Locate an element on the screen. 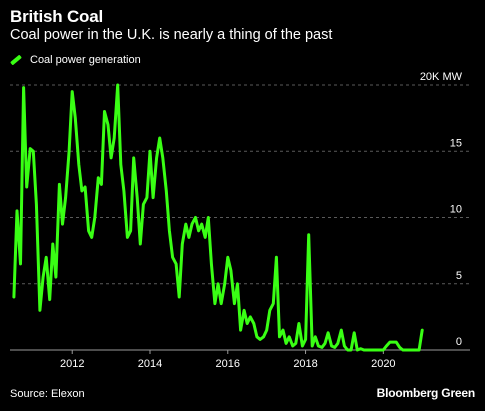 This screenshot has width=485, height=411. x-tick-label: 2020 is located at coordinates (383, 364).